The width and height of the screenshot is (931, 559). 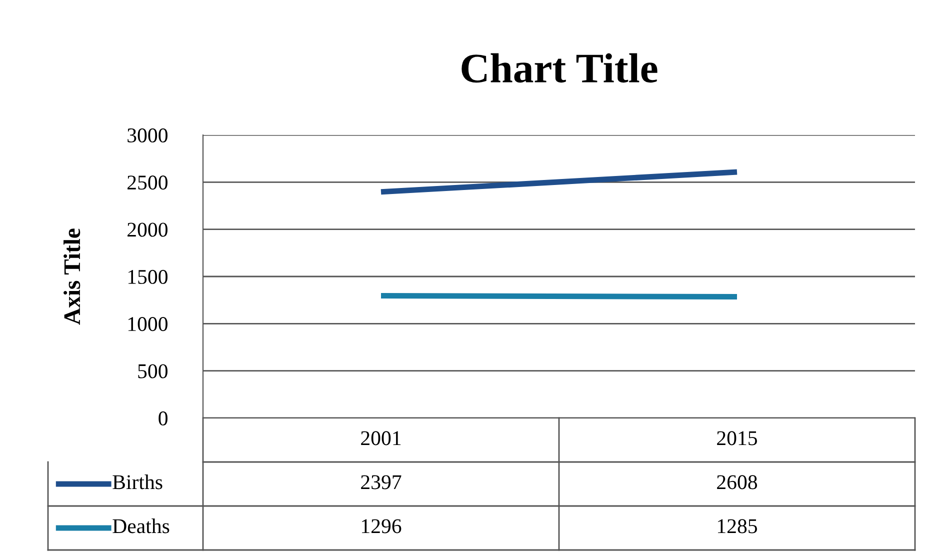 I want to click on y-tick-label: 1500, so click(x=148, y=277).